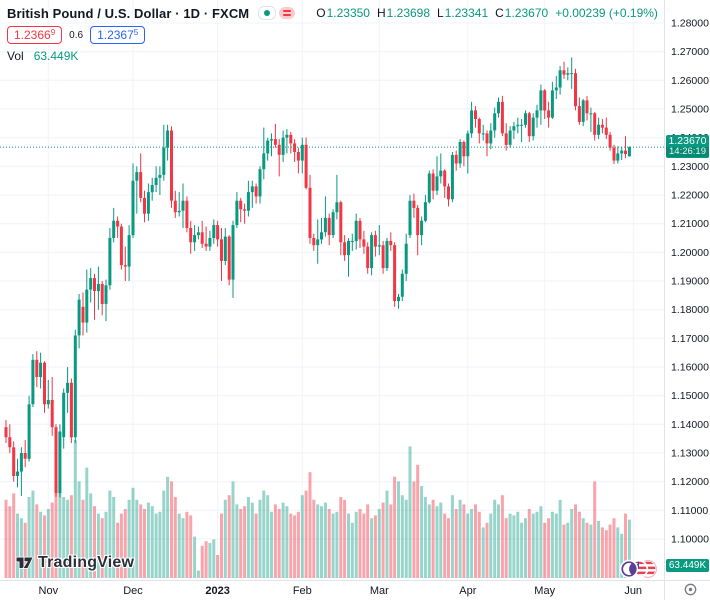 The image size is (710, 600). What do you see at coordinates (690, 110) in the screenshot?
I see `svg-text: 1.25000` at bounding box center [690, 110].